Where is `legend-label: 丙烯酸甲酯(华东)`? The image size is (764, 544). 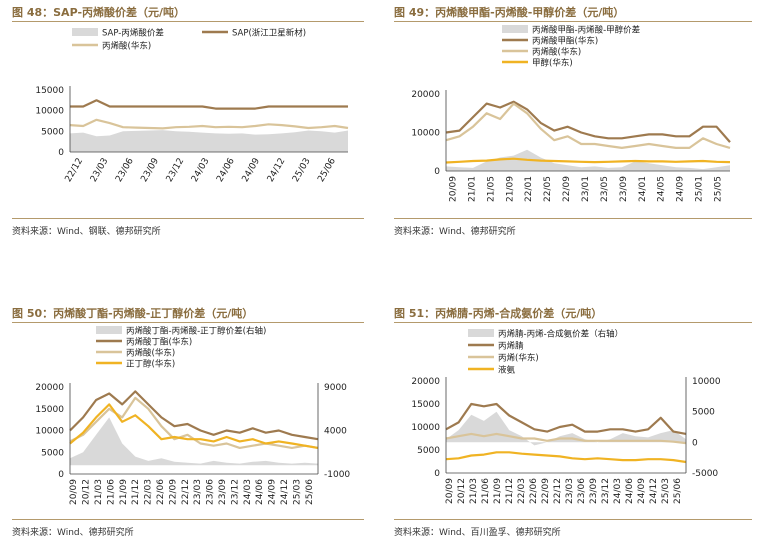
legend-label: 丙烯酸甲酯(华东) is located at coordinates (565, 41).